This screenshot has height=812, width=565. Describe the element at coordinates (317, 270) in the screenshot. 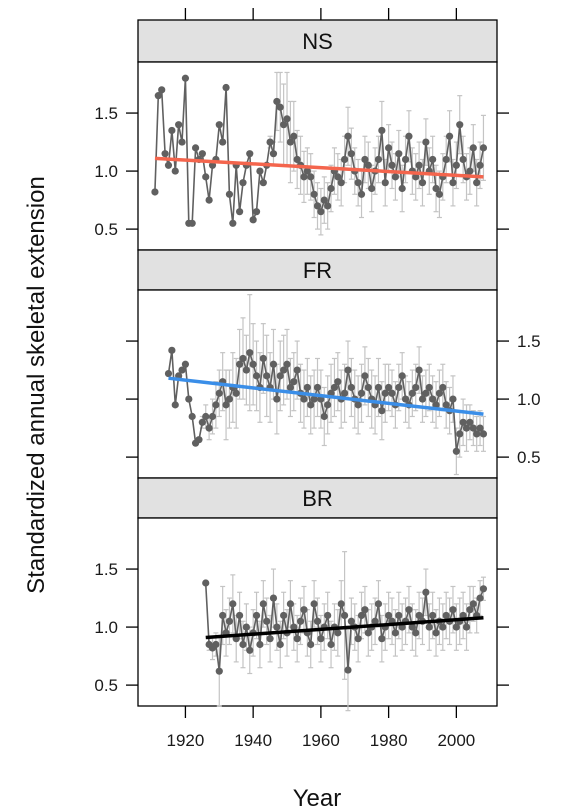

I see `strip-label: FR` at that location.